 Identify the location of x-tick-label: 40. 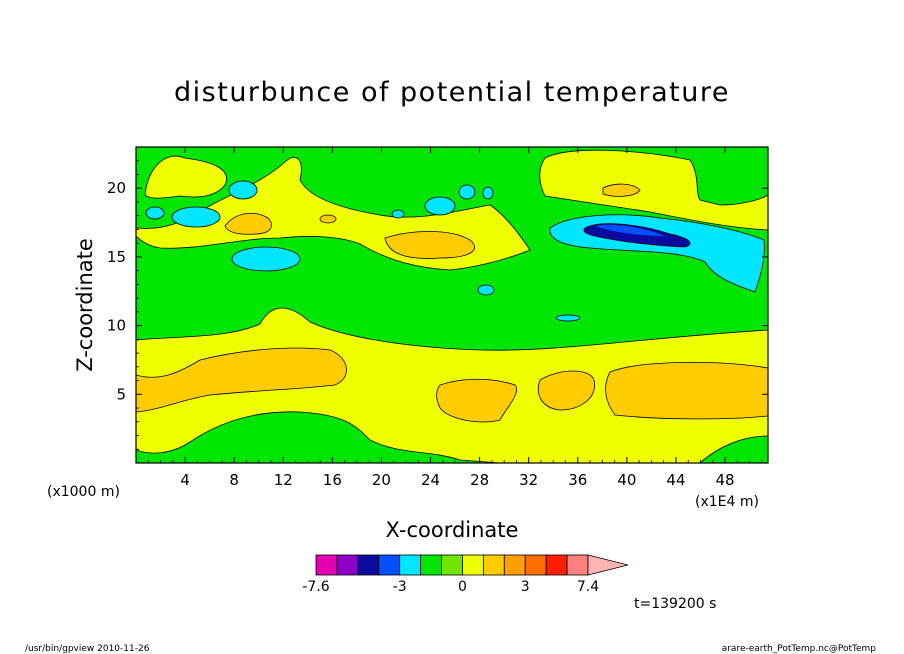
(626, 480).